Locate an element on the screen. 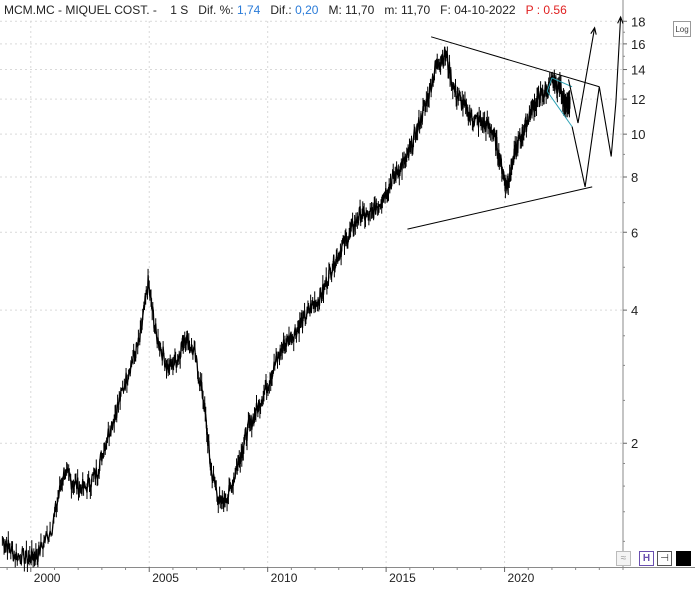  y-tick-label: 16 is located at coordinates (638, 44).